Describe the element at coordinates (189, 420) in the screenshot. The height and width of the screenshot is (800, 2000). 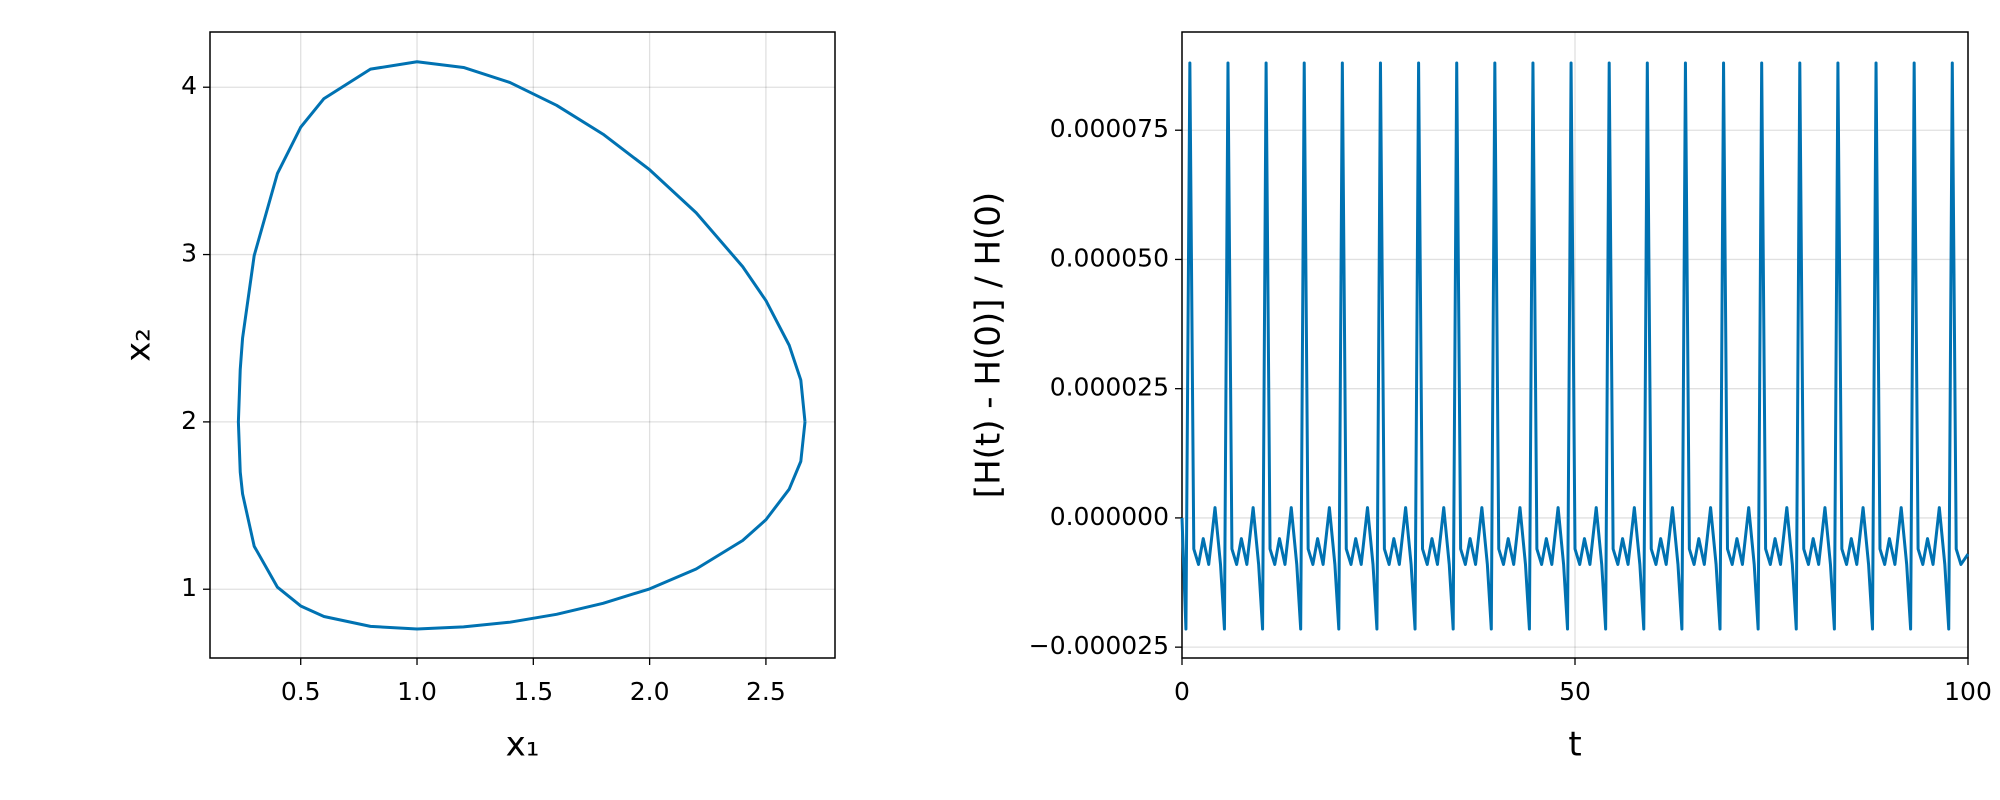
I see `y-tick-label: 2` at that location.